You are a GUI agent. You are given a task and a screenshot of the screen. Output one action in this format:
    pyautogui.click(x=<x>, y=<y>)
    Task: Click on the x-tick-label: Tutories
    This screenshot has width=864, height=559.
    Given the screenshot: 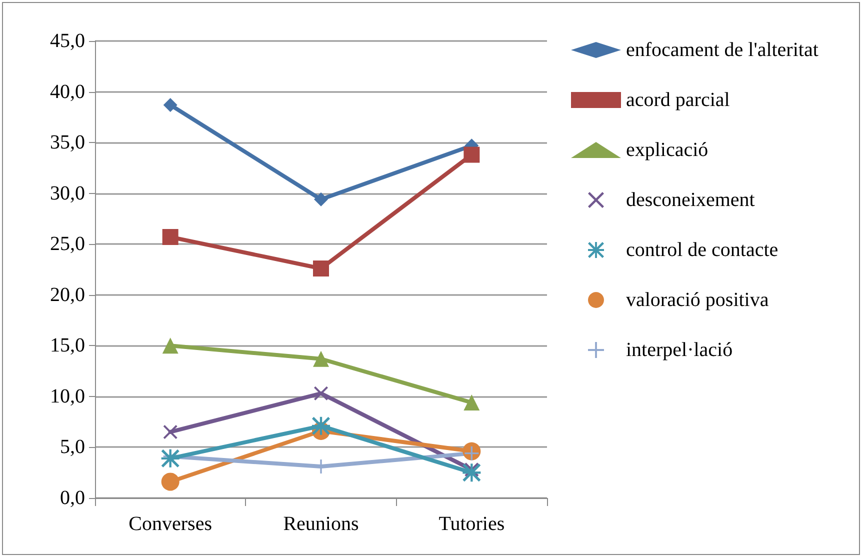 What is the action you would take?
    pyautogui.click(x=471, y=524)
    